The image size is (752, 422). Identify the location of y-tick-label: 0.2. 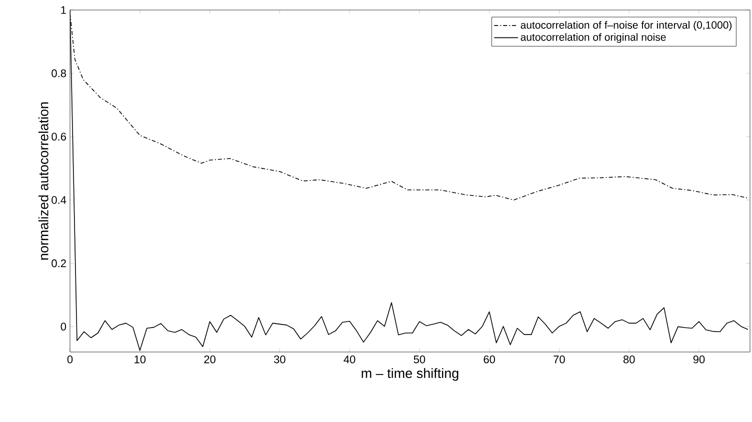
(59, 263).